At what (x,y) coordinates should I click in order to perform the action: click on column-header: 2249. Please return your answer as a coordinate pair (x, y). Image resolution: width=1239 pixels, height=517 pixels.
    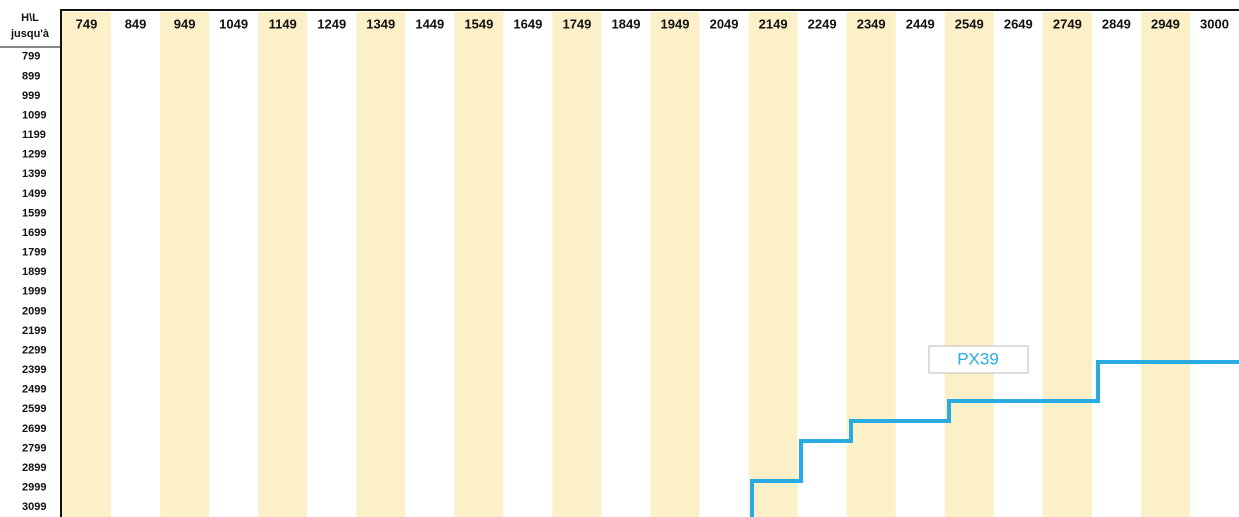
    Looking at the image, I should click on (822, 23).